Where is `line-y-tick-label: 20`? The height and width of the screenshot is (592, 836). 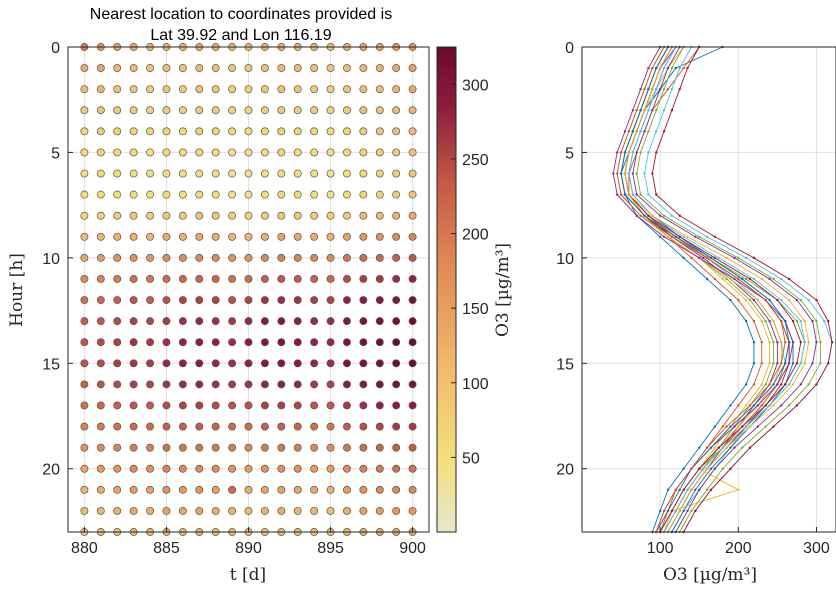 line-y-tick-label: 20 is located at coordinates (565, 470).